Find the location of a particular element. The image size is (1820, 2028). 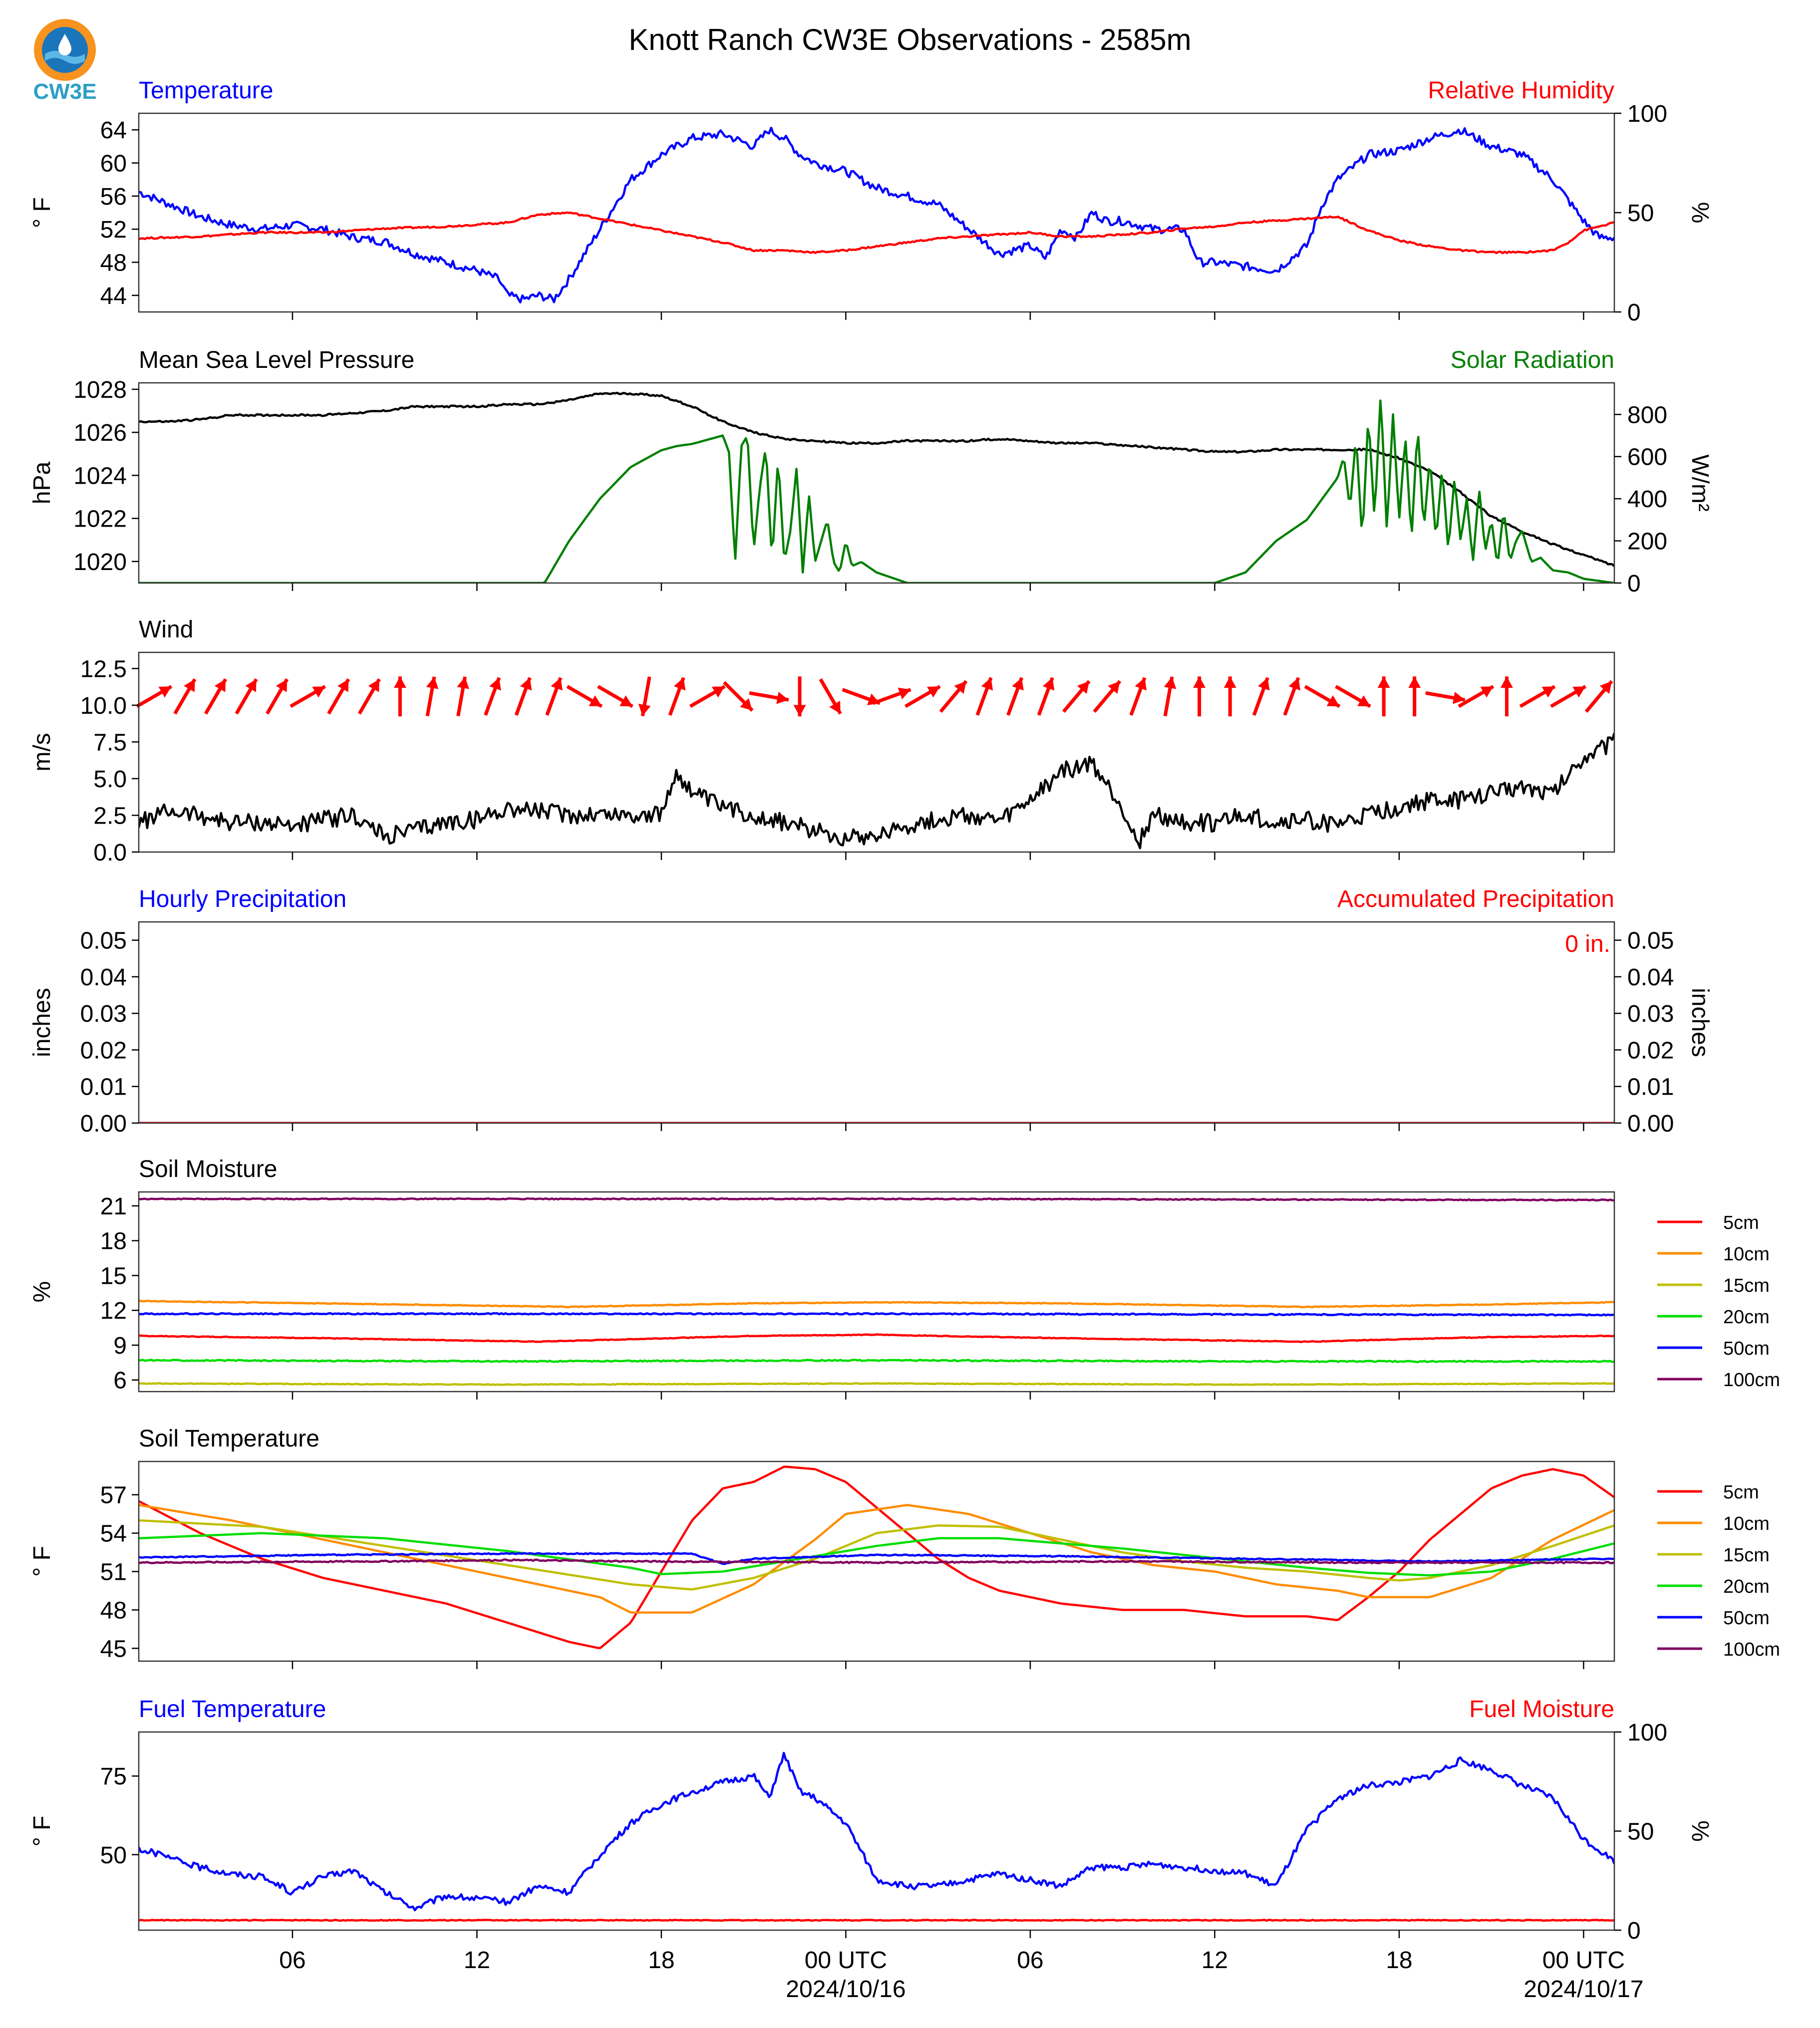

y-tick-label: 50 is located at coordinates (113, 1855).